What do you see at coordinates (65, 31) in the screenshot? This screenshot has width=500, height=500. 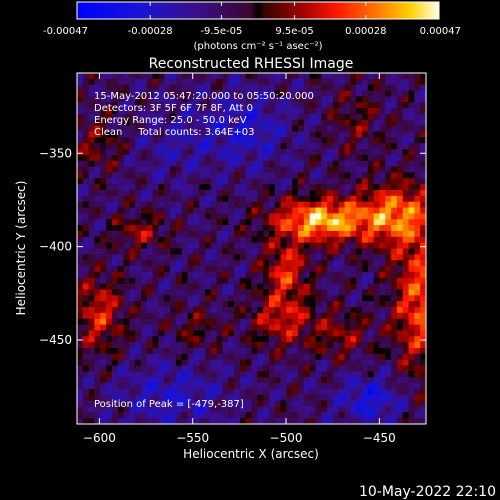 I see `colorbar-tick-label: -0.00047` at bounding box center [65, 31].